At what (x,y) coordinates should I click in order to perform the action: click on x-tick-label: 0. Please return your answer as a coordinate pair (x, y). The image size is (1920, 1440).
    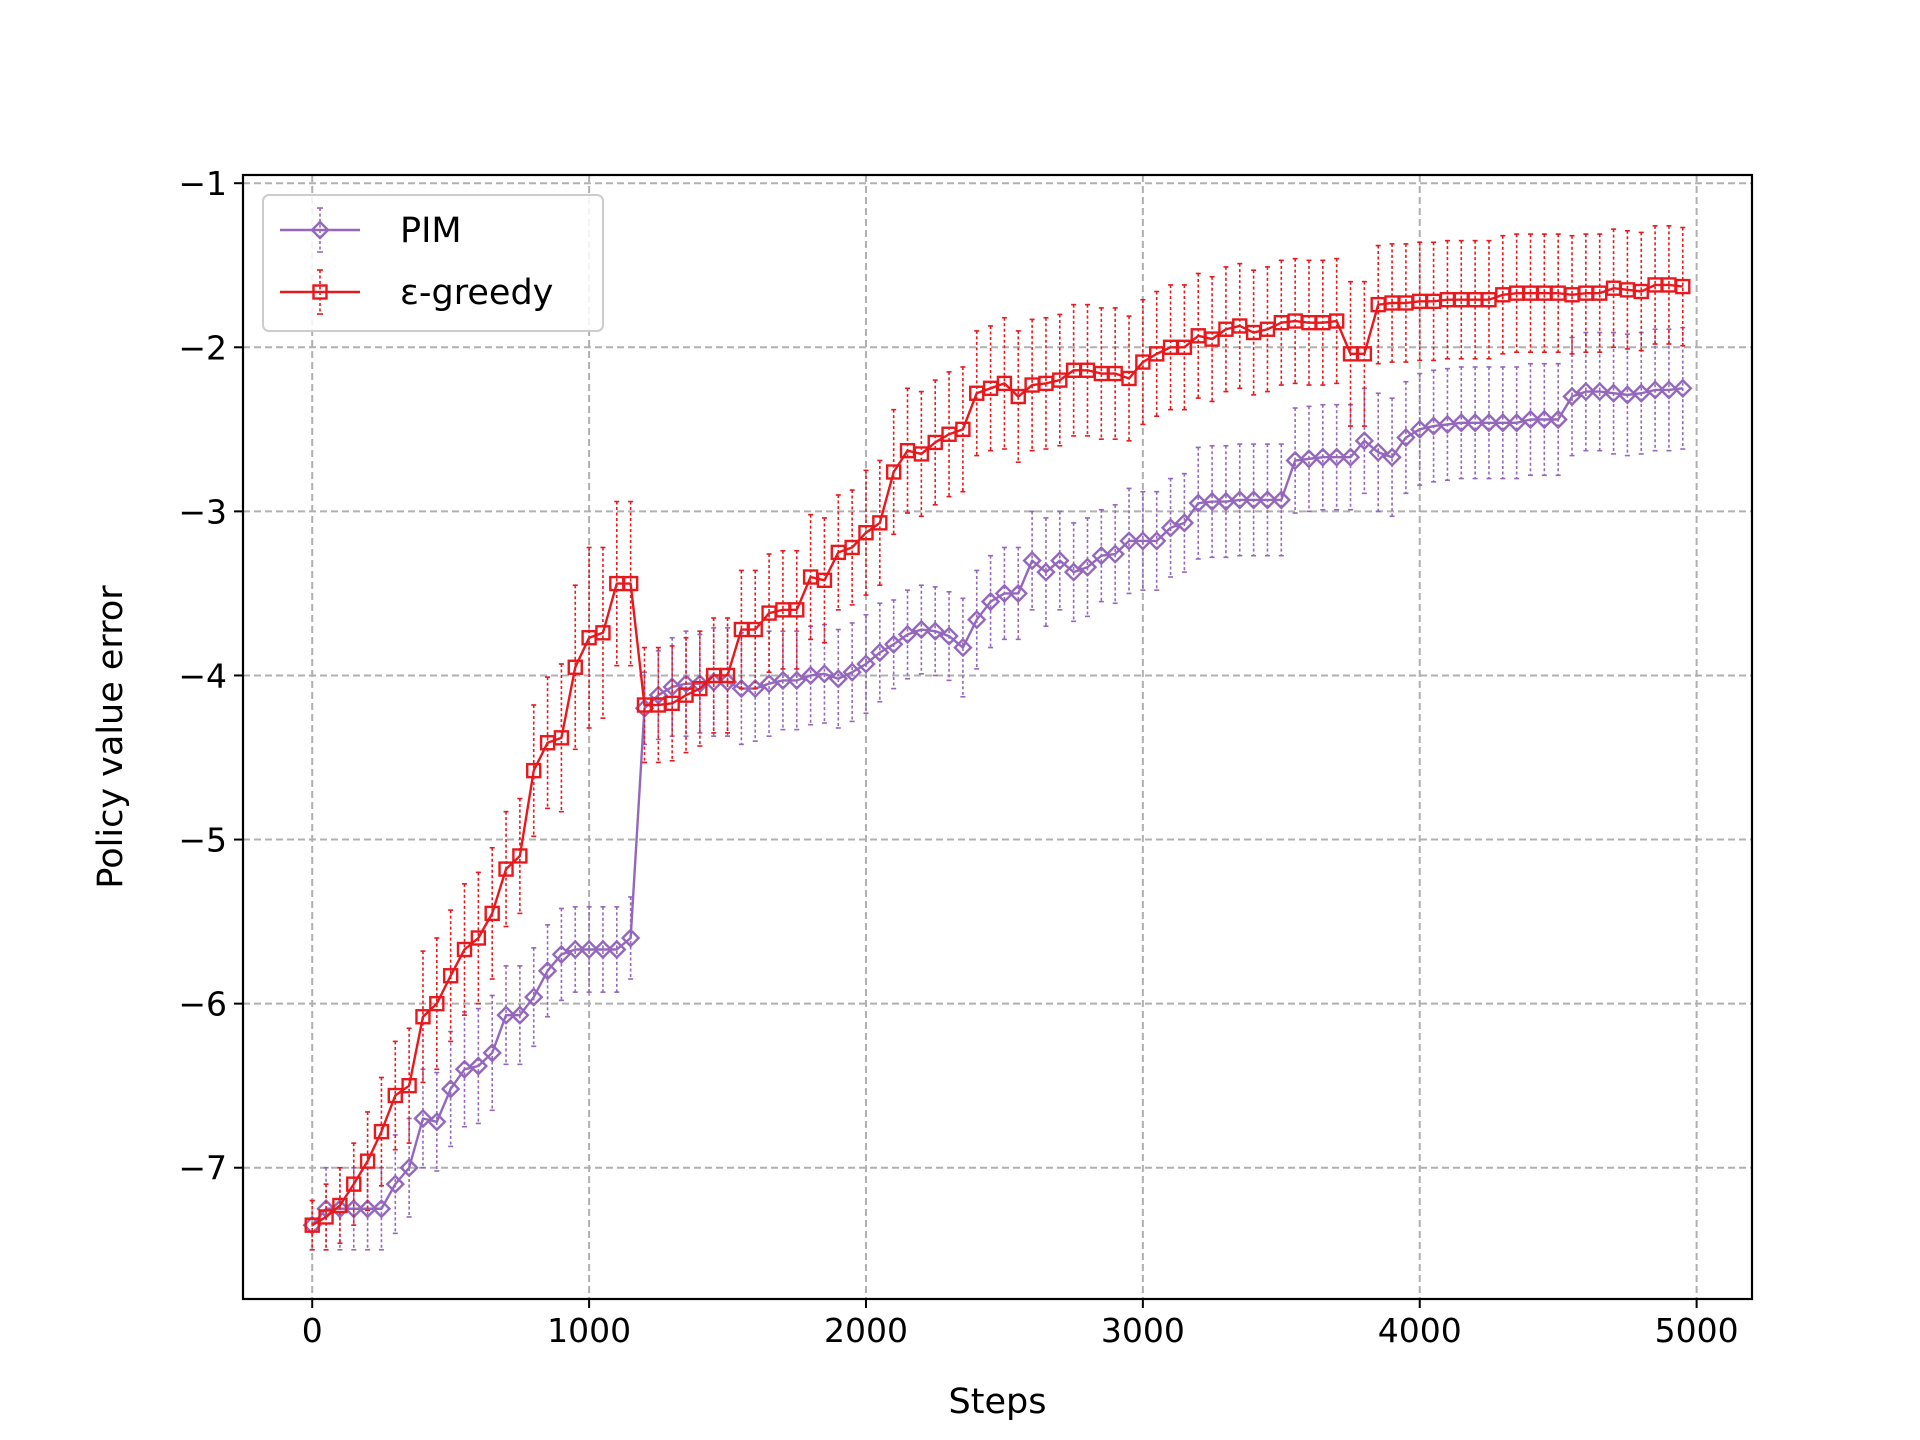
    Looking at the image, I should click on (312, 1330).